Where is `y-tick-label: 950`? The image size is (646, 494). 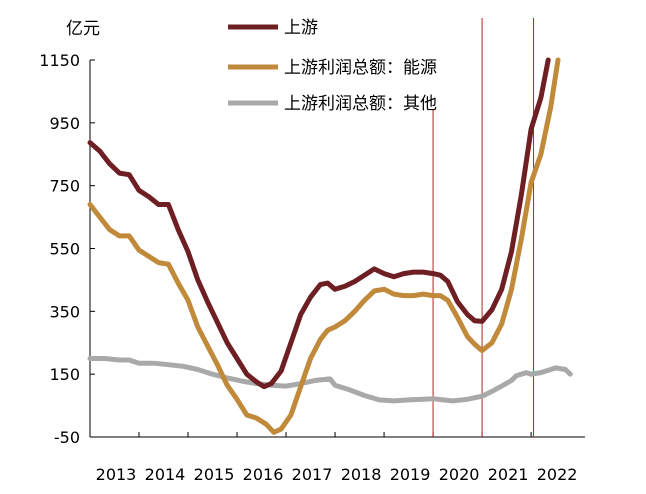 y-tick-label: 950 is located at coordinates (64, 123).